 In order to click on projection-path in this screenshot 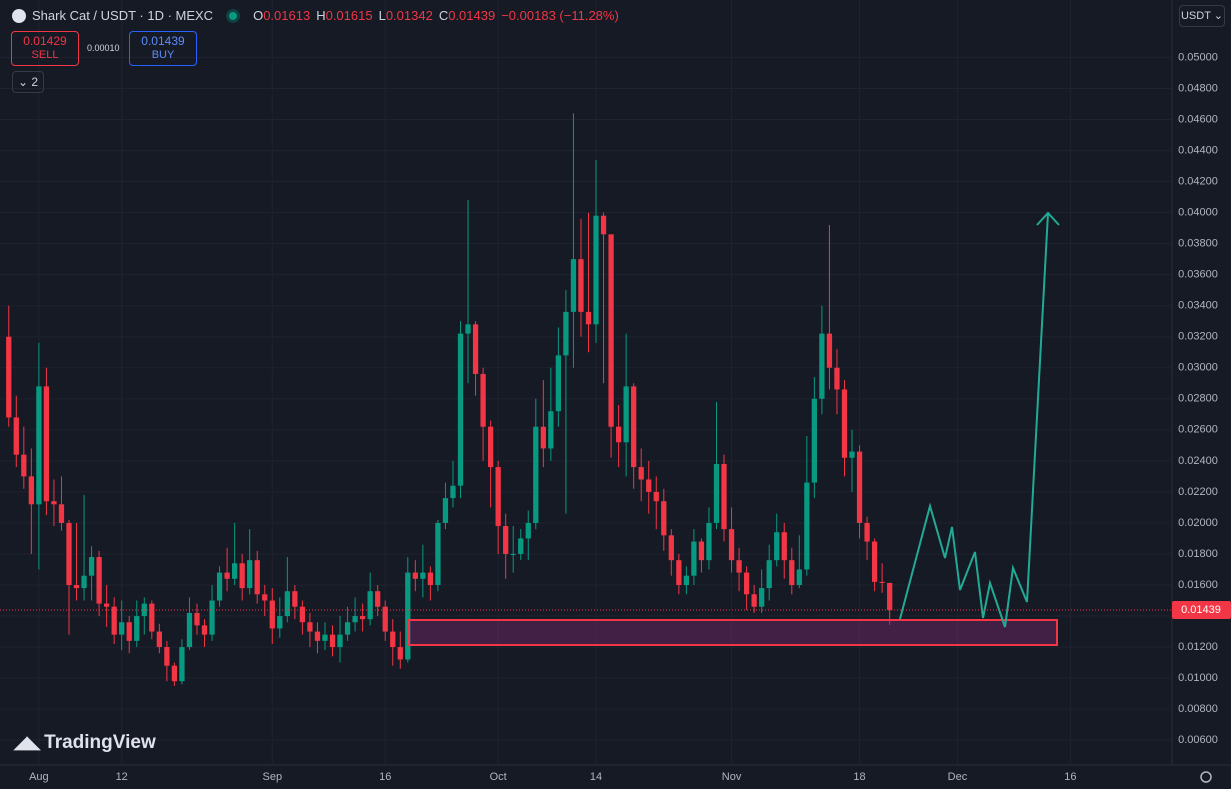, I will do `click(974, 420)`.